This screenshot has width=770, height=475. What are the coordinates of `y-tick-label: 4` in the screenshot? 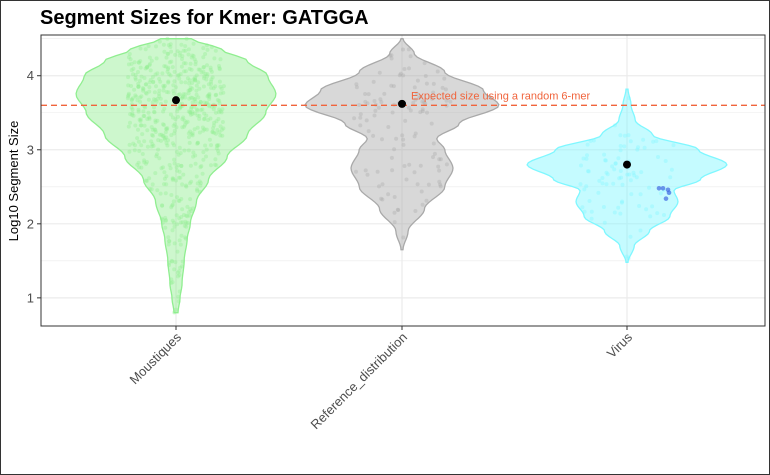 It's located at (30, 75).